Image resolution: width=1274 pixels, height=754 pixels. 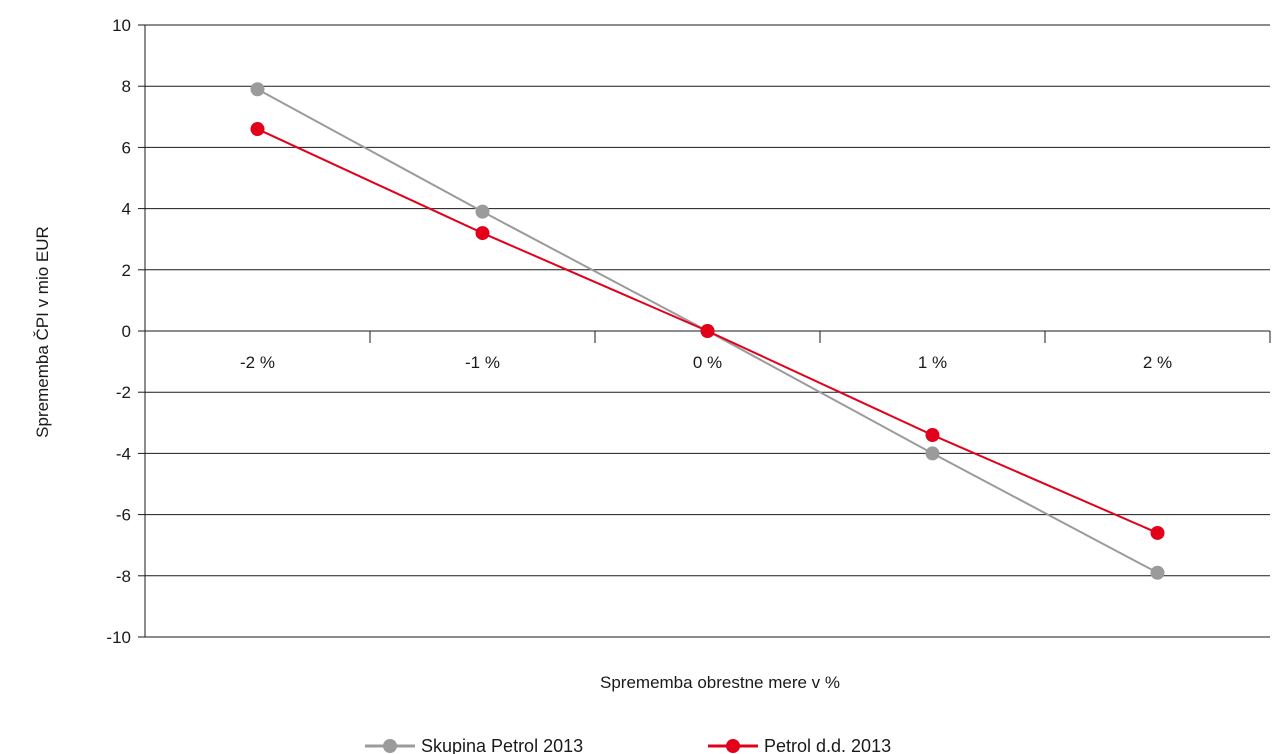 I want to click on x-tick-label: -1 %, so click(x=482, y=362).